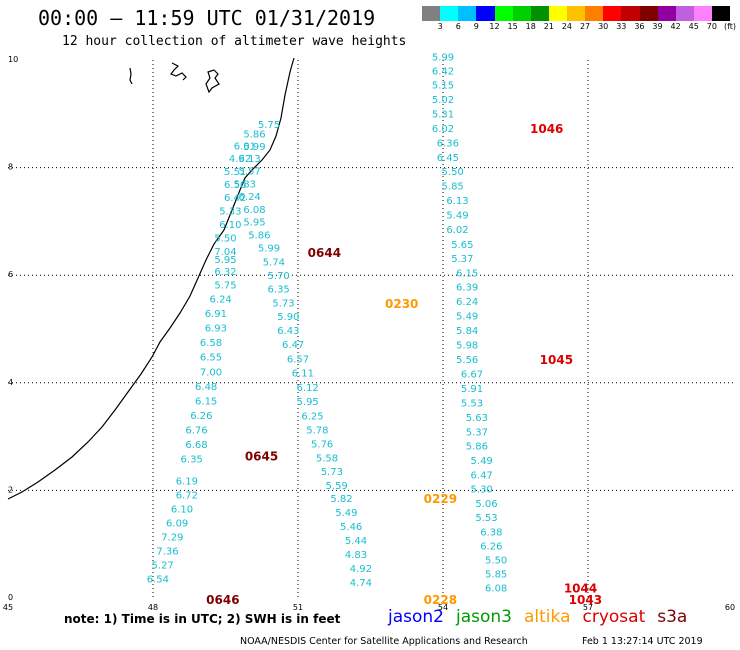  I want to click on color-scale-label: 42, so click(675, 26).